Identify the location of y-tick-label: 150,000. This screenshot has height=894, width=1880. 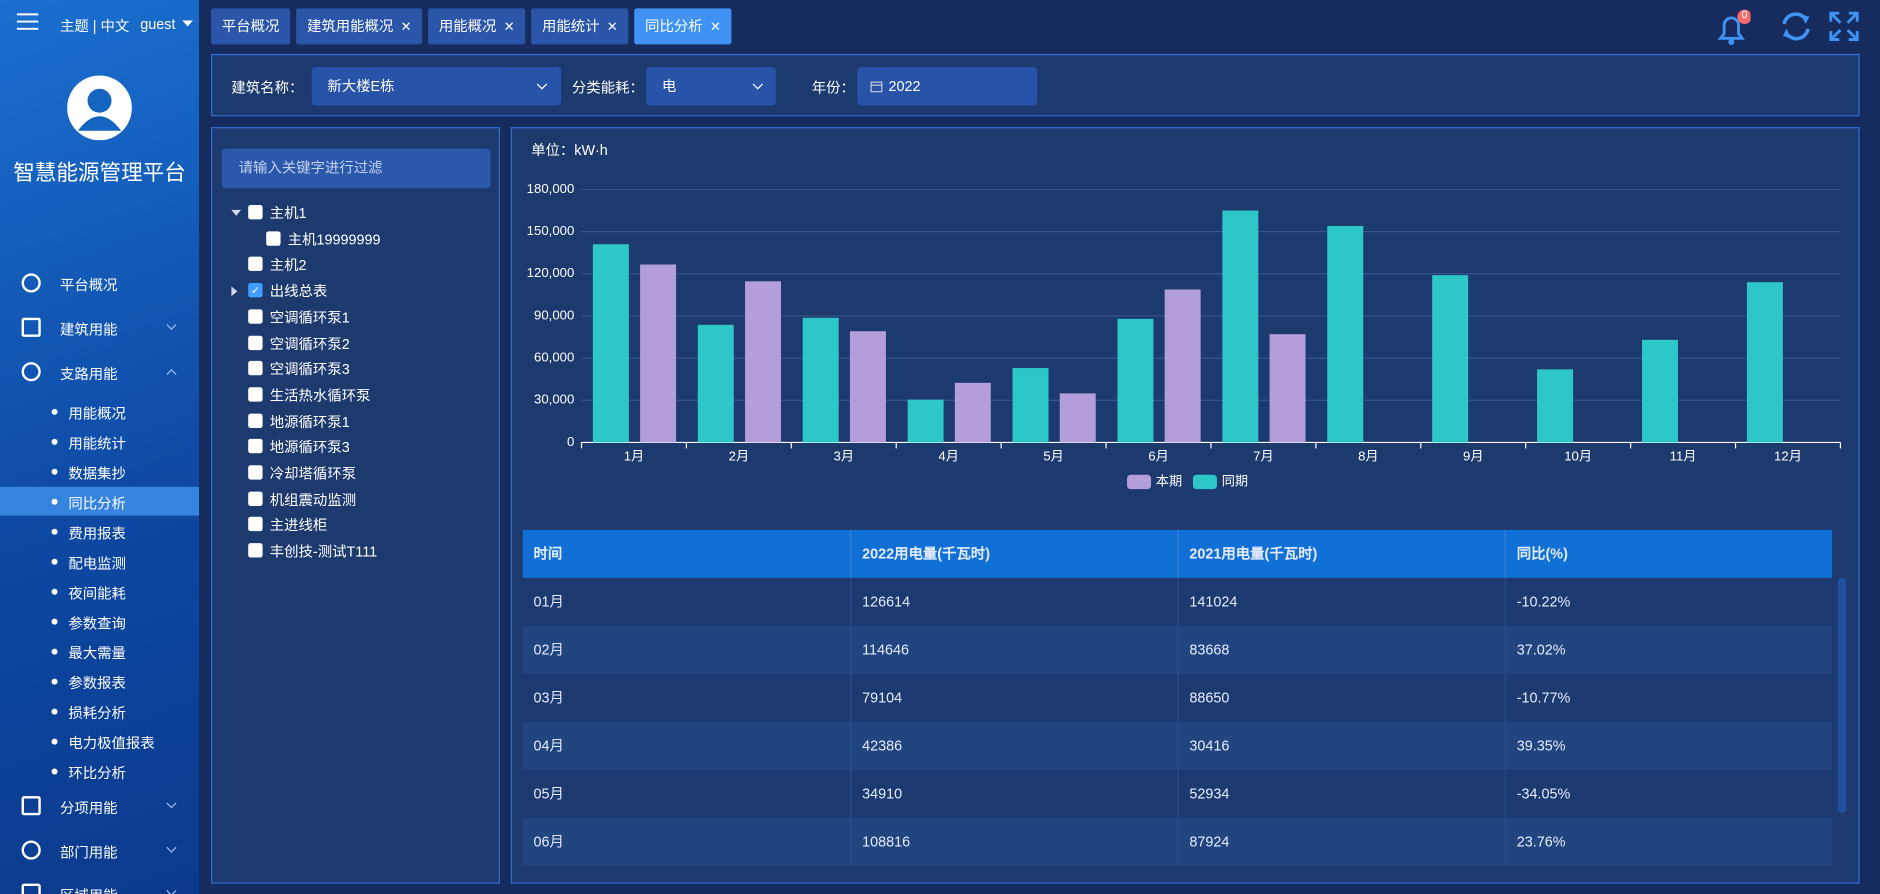
(551, 230).